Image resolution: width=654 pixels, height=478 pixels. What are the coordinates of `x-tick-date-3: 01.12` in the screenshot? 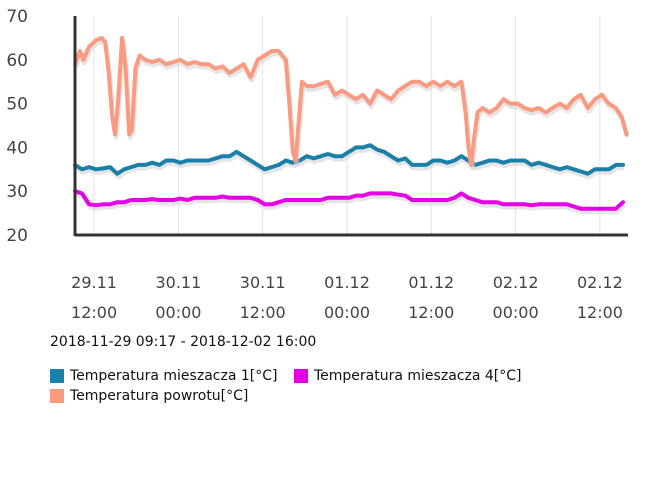 It's located at (347, 282).